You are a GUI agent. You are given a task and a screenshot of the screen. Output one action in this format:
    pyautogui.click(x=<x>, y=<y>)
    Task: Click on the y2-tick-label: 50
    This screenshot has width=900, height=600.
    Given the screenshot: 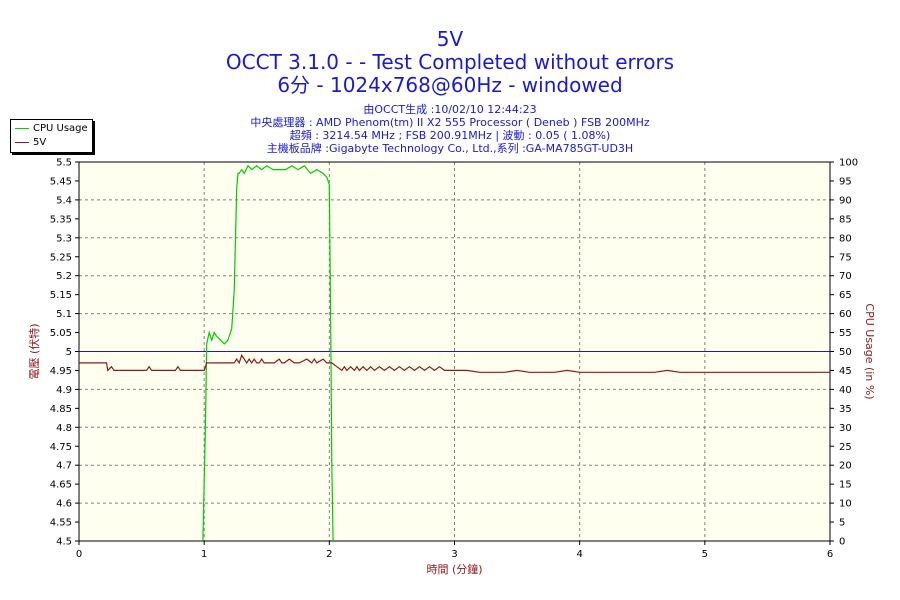 What is the action you would take?
    pyautogui.click(x=845, y=352)
    